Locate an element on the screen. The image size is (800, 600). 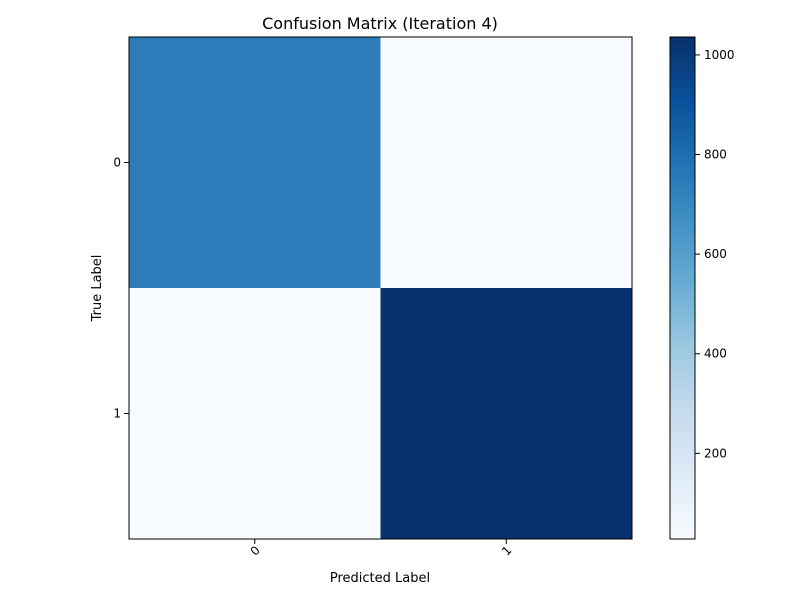
colorbar is located at coordinates (682, 288).